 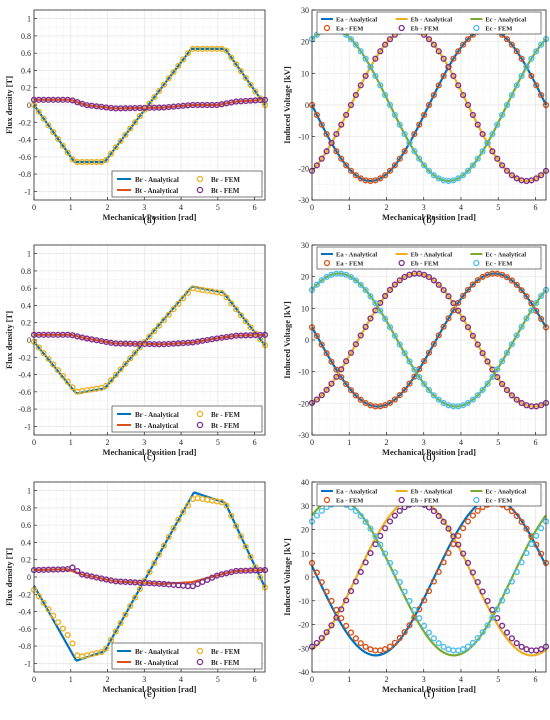 I want to click on series-line-bt-analytical, so click(x=150, y=339).